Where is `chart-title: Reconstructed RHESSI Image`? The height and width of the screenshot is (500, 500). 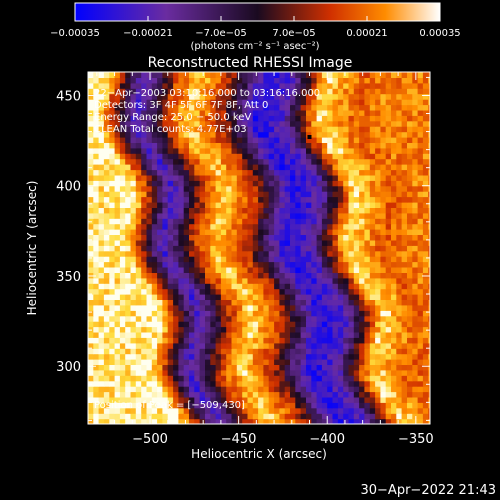
chart-title: Reconstructed RHESSI Image is located at coordinates (250, 63).